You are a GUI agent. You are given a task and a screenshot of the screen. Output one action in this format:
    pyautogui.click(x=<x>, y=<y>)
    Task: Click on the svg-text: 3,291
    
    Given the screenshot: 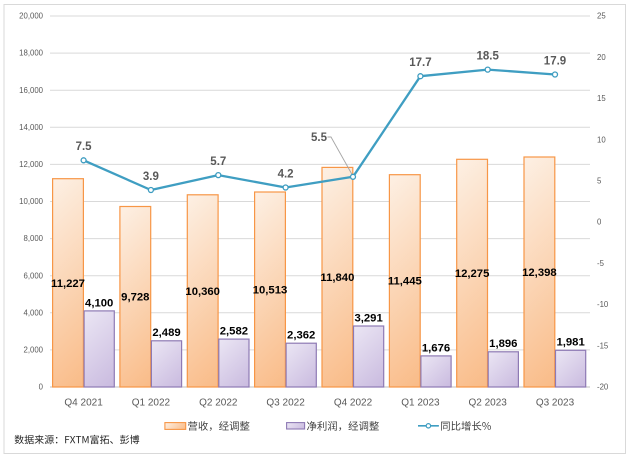 What is the action you would take?
    pyautogui.click(x=368, y=318)
    